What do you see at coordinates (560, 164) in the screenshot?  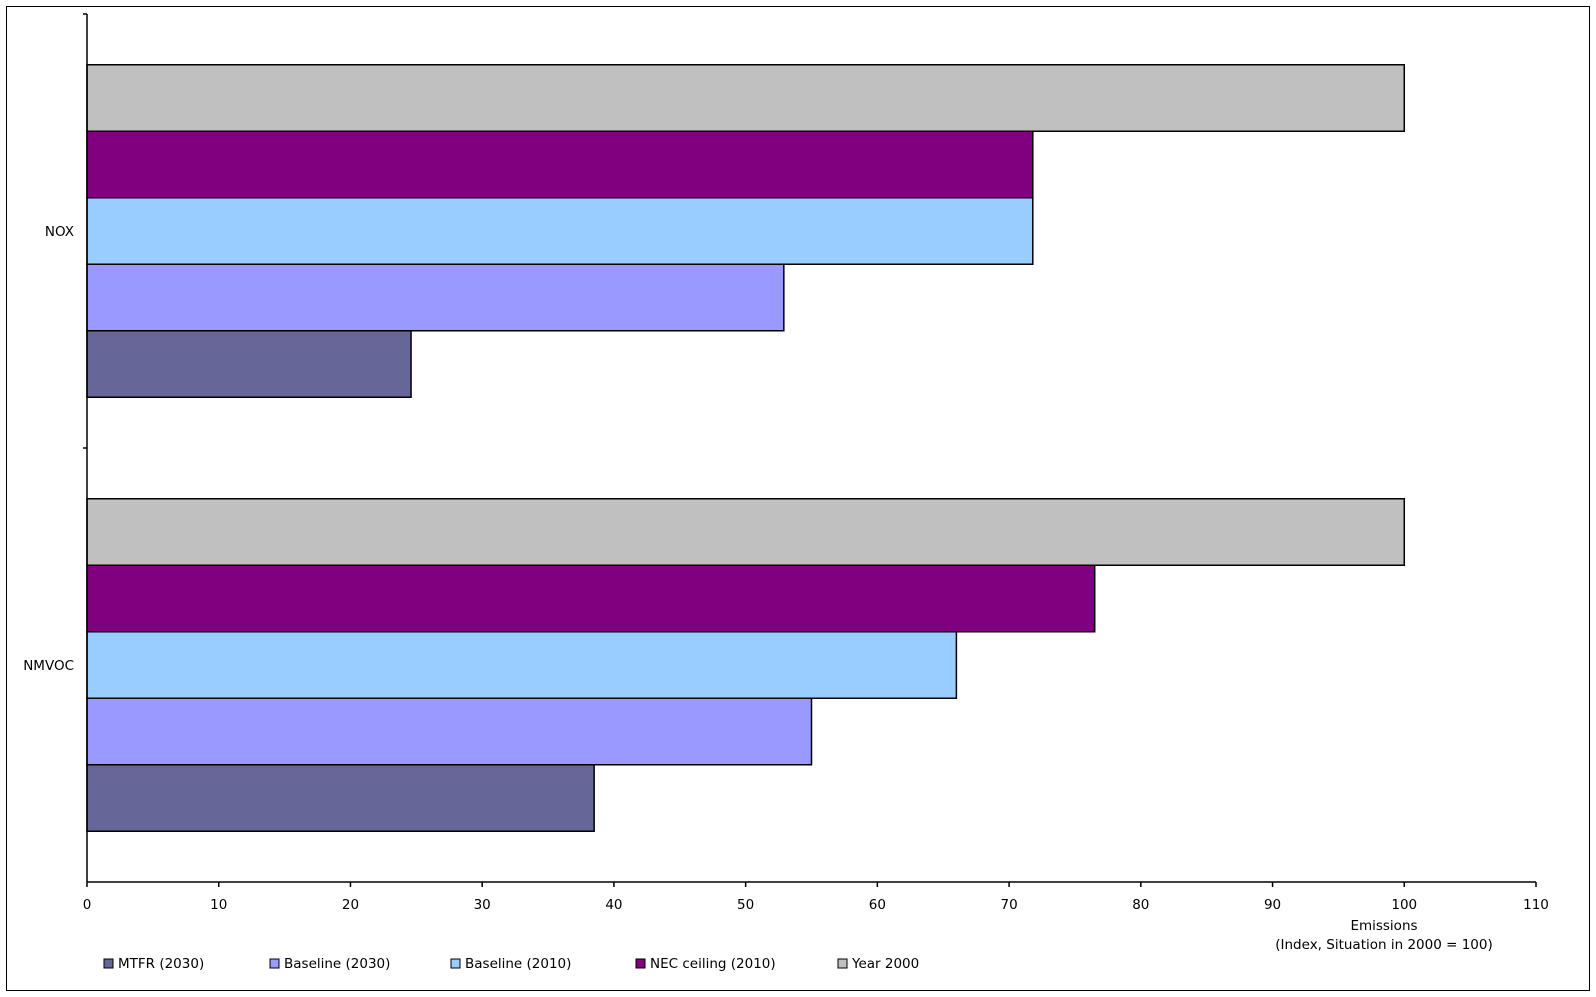 I see `bar-nox-nec-ceiling-2010` at bounding box center [560, 164].